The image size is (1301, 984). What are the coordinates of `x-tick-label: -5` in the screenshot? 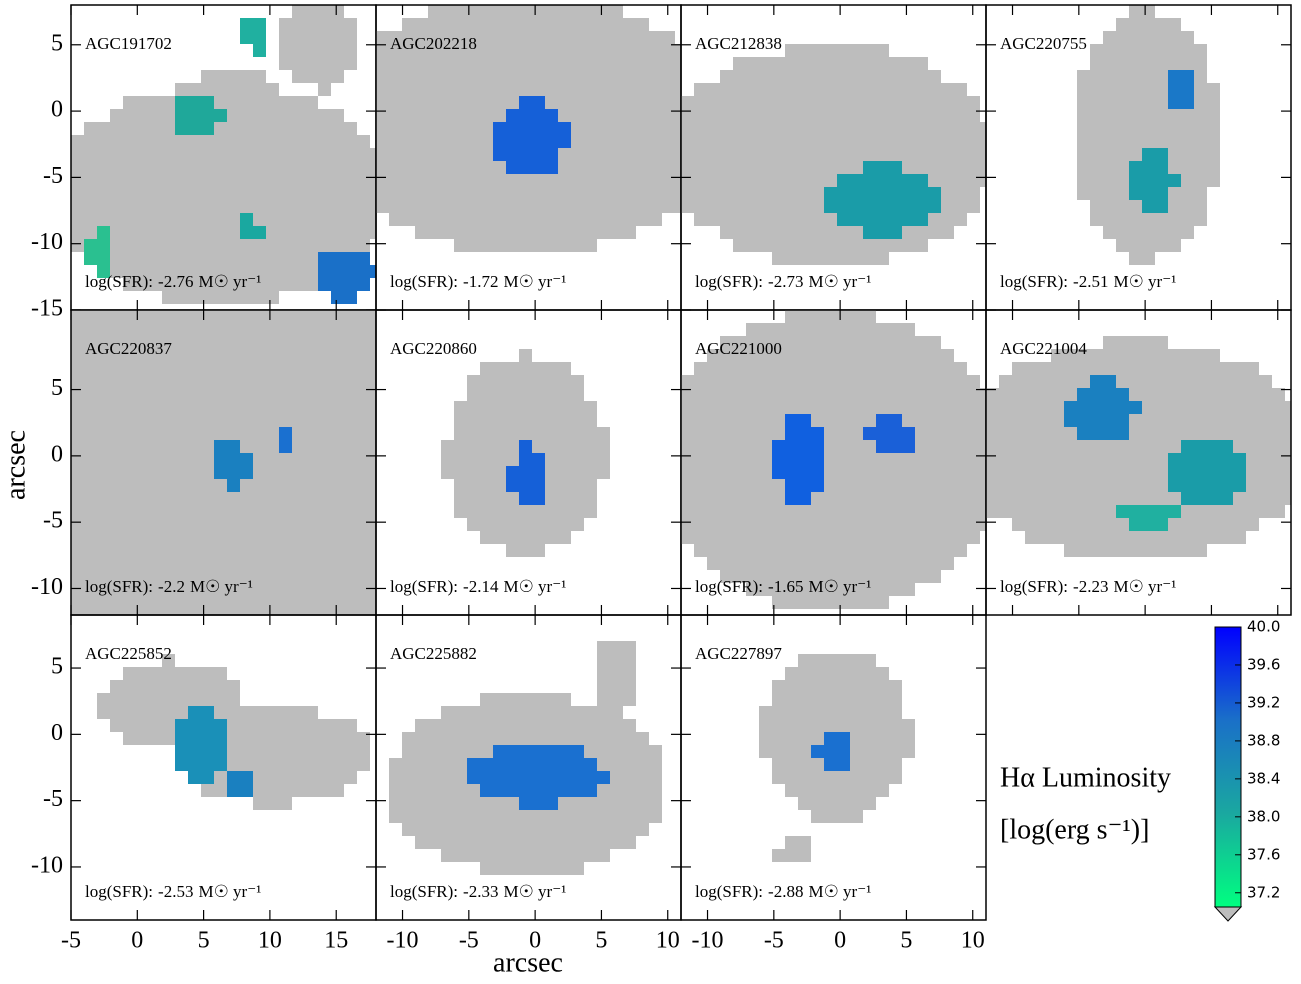 It's located at (774, 941).